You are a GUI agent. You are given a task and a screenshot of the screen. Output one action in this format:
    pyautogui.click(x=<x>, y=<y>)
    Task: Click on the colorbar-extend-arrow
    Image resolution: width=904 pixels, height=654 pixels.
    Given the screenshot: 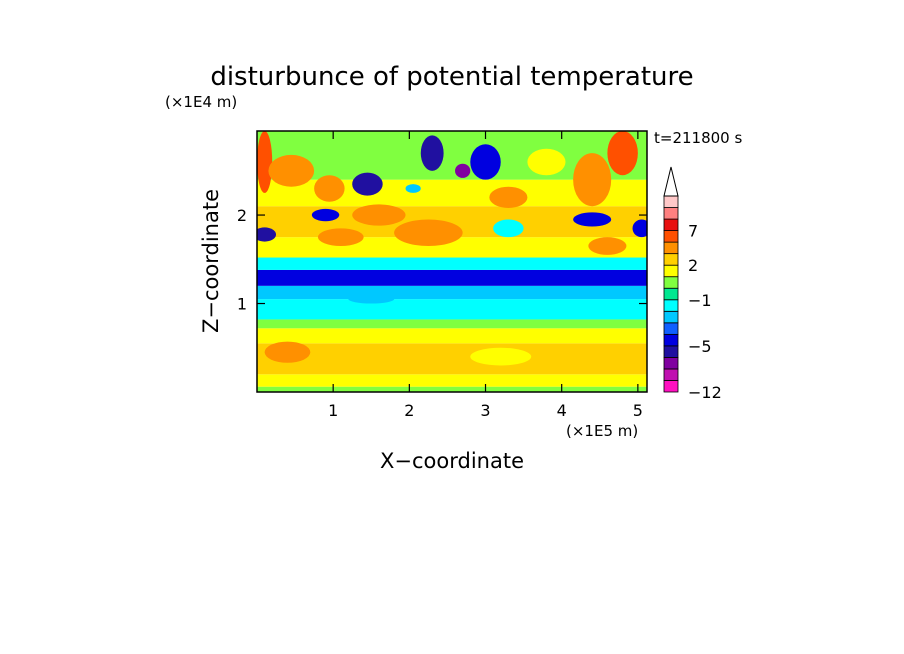 What is the action you would take?
    pyautogui.click(x=671, y=181)
    